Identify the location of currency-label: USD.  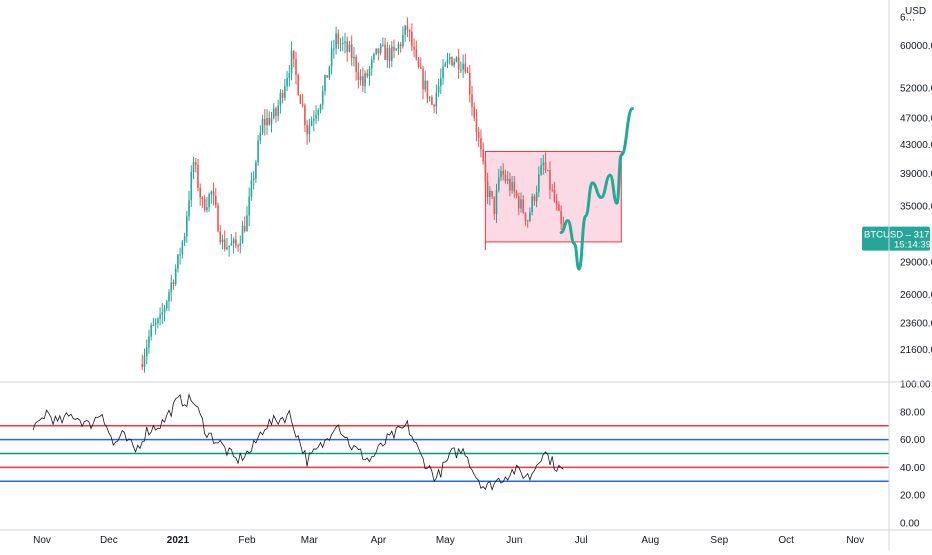
(915, 11).